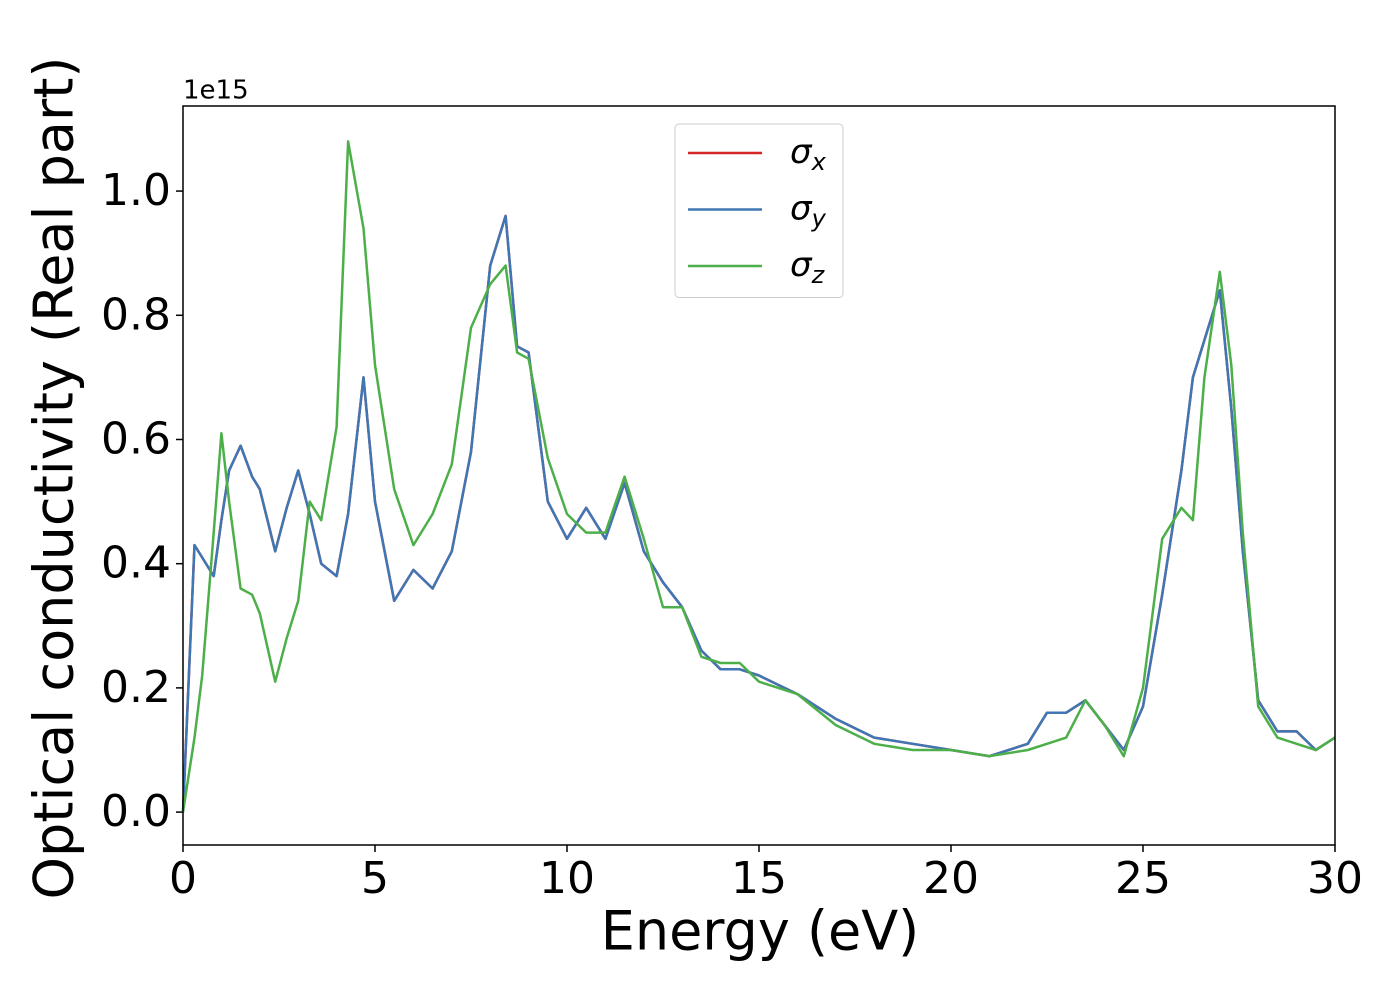 The image size is (1400, 1000). What do you see at coordinates (136, 438) in the screenshot?
I see `y-tick-label: 0.6` at bounding box center [136, 438].